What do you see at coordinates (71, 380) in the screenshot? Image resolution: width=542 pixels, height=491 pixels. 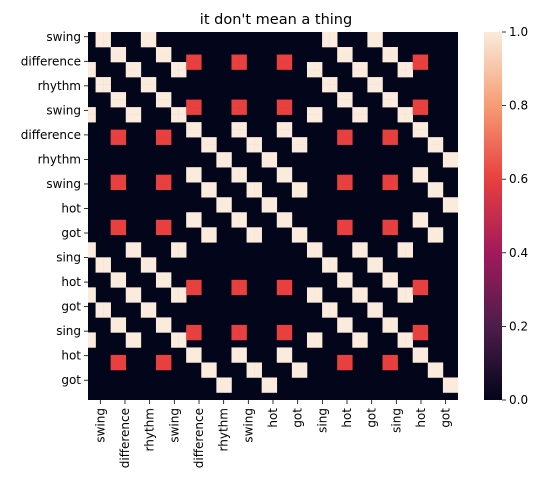 I see `y-tick-label: got` at bounding box center [71, 380].